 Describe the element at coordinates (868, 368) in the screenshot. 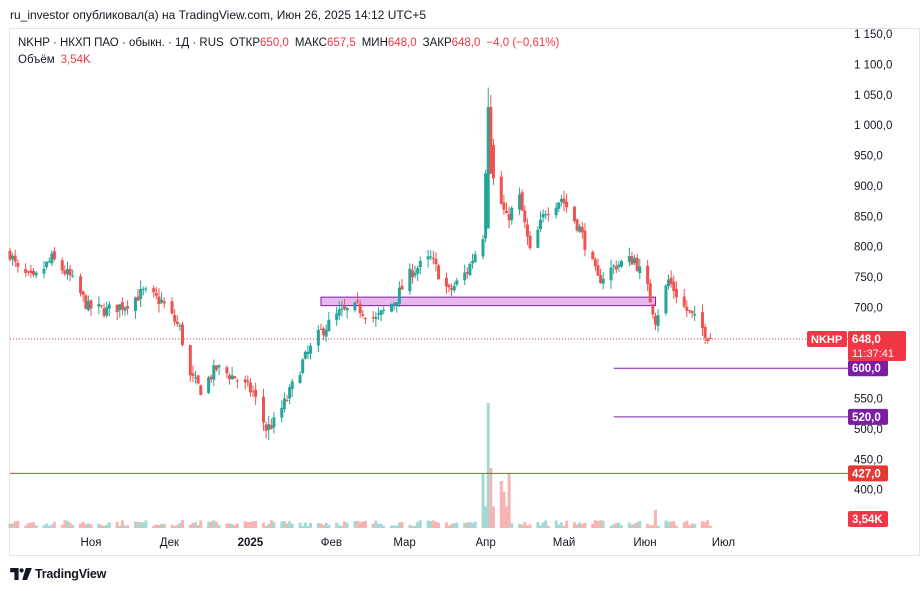

I see `level-price-tag` at that location.